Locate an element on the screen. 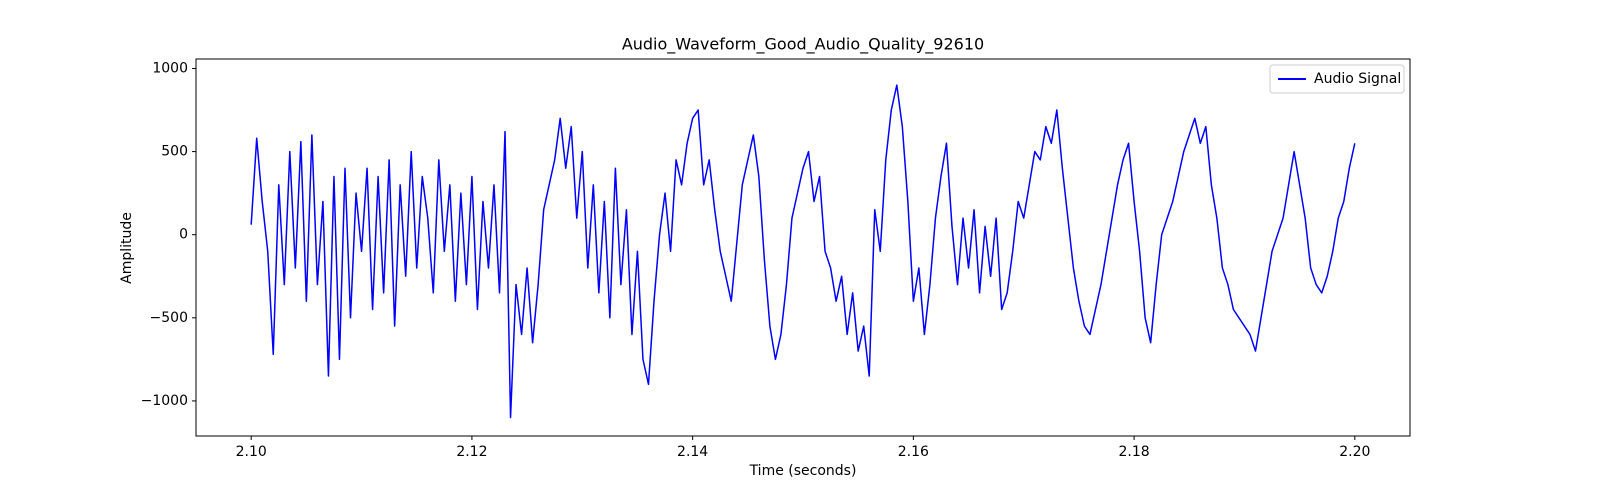 This screenshot has height=500, width=1600. y-axis-label: Amplitude is located at coordinates (127, 248).